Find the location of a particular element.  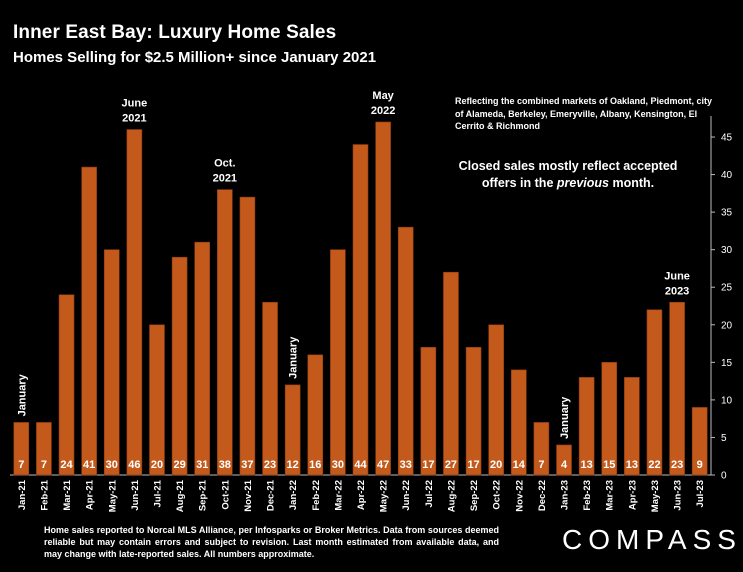

x-tick-label: Dec-22 is located at coordinates (542, 495).